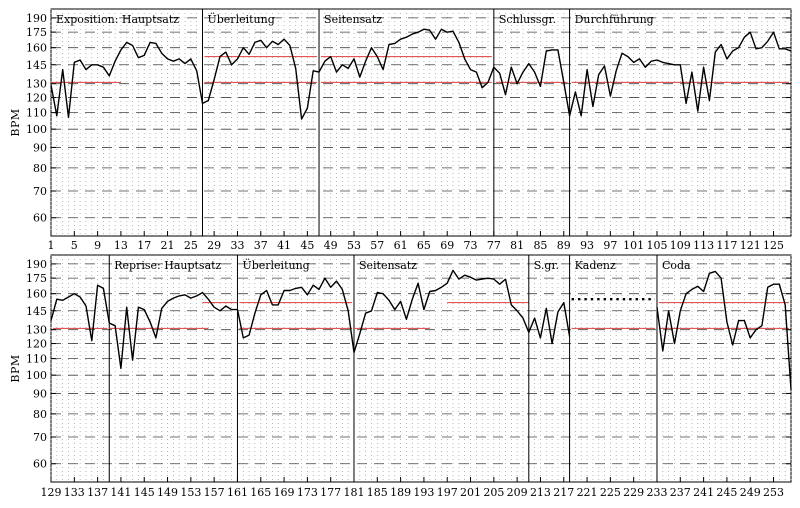 The width and height of the screenshot is (800, 508). I want to click on x-tick-label: 41, so click(284, 245).